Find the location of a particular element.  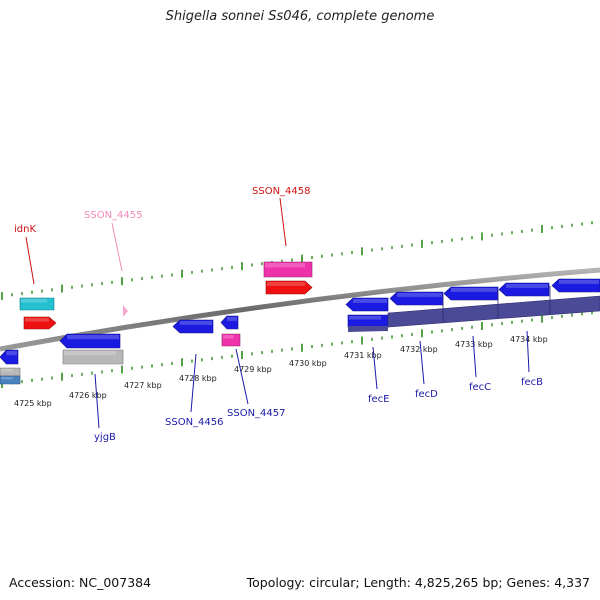

inner-tick-row is located at coordinates (297, 349).